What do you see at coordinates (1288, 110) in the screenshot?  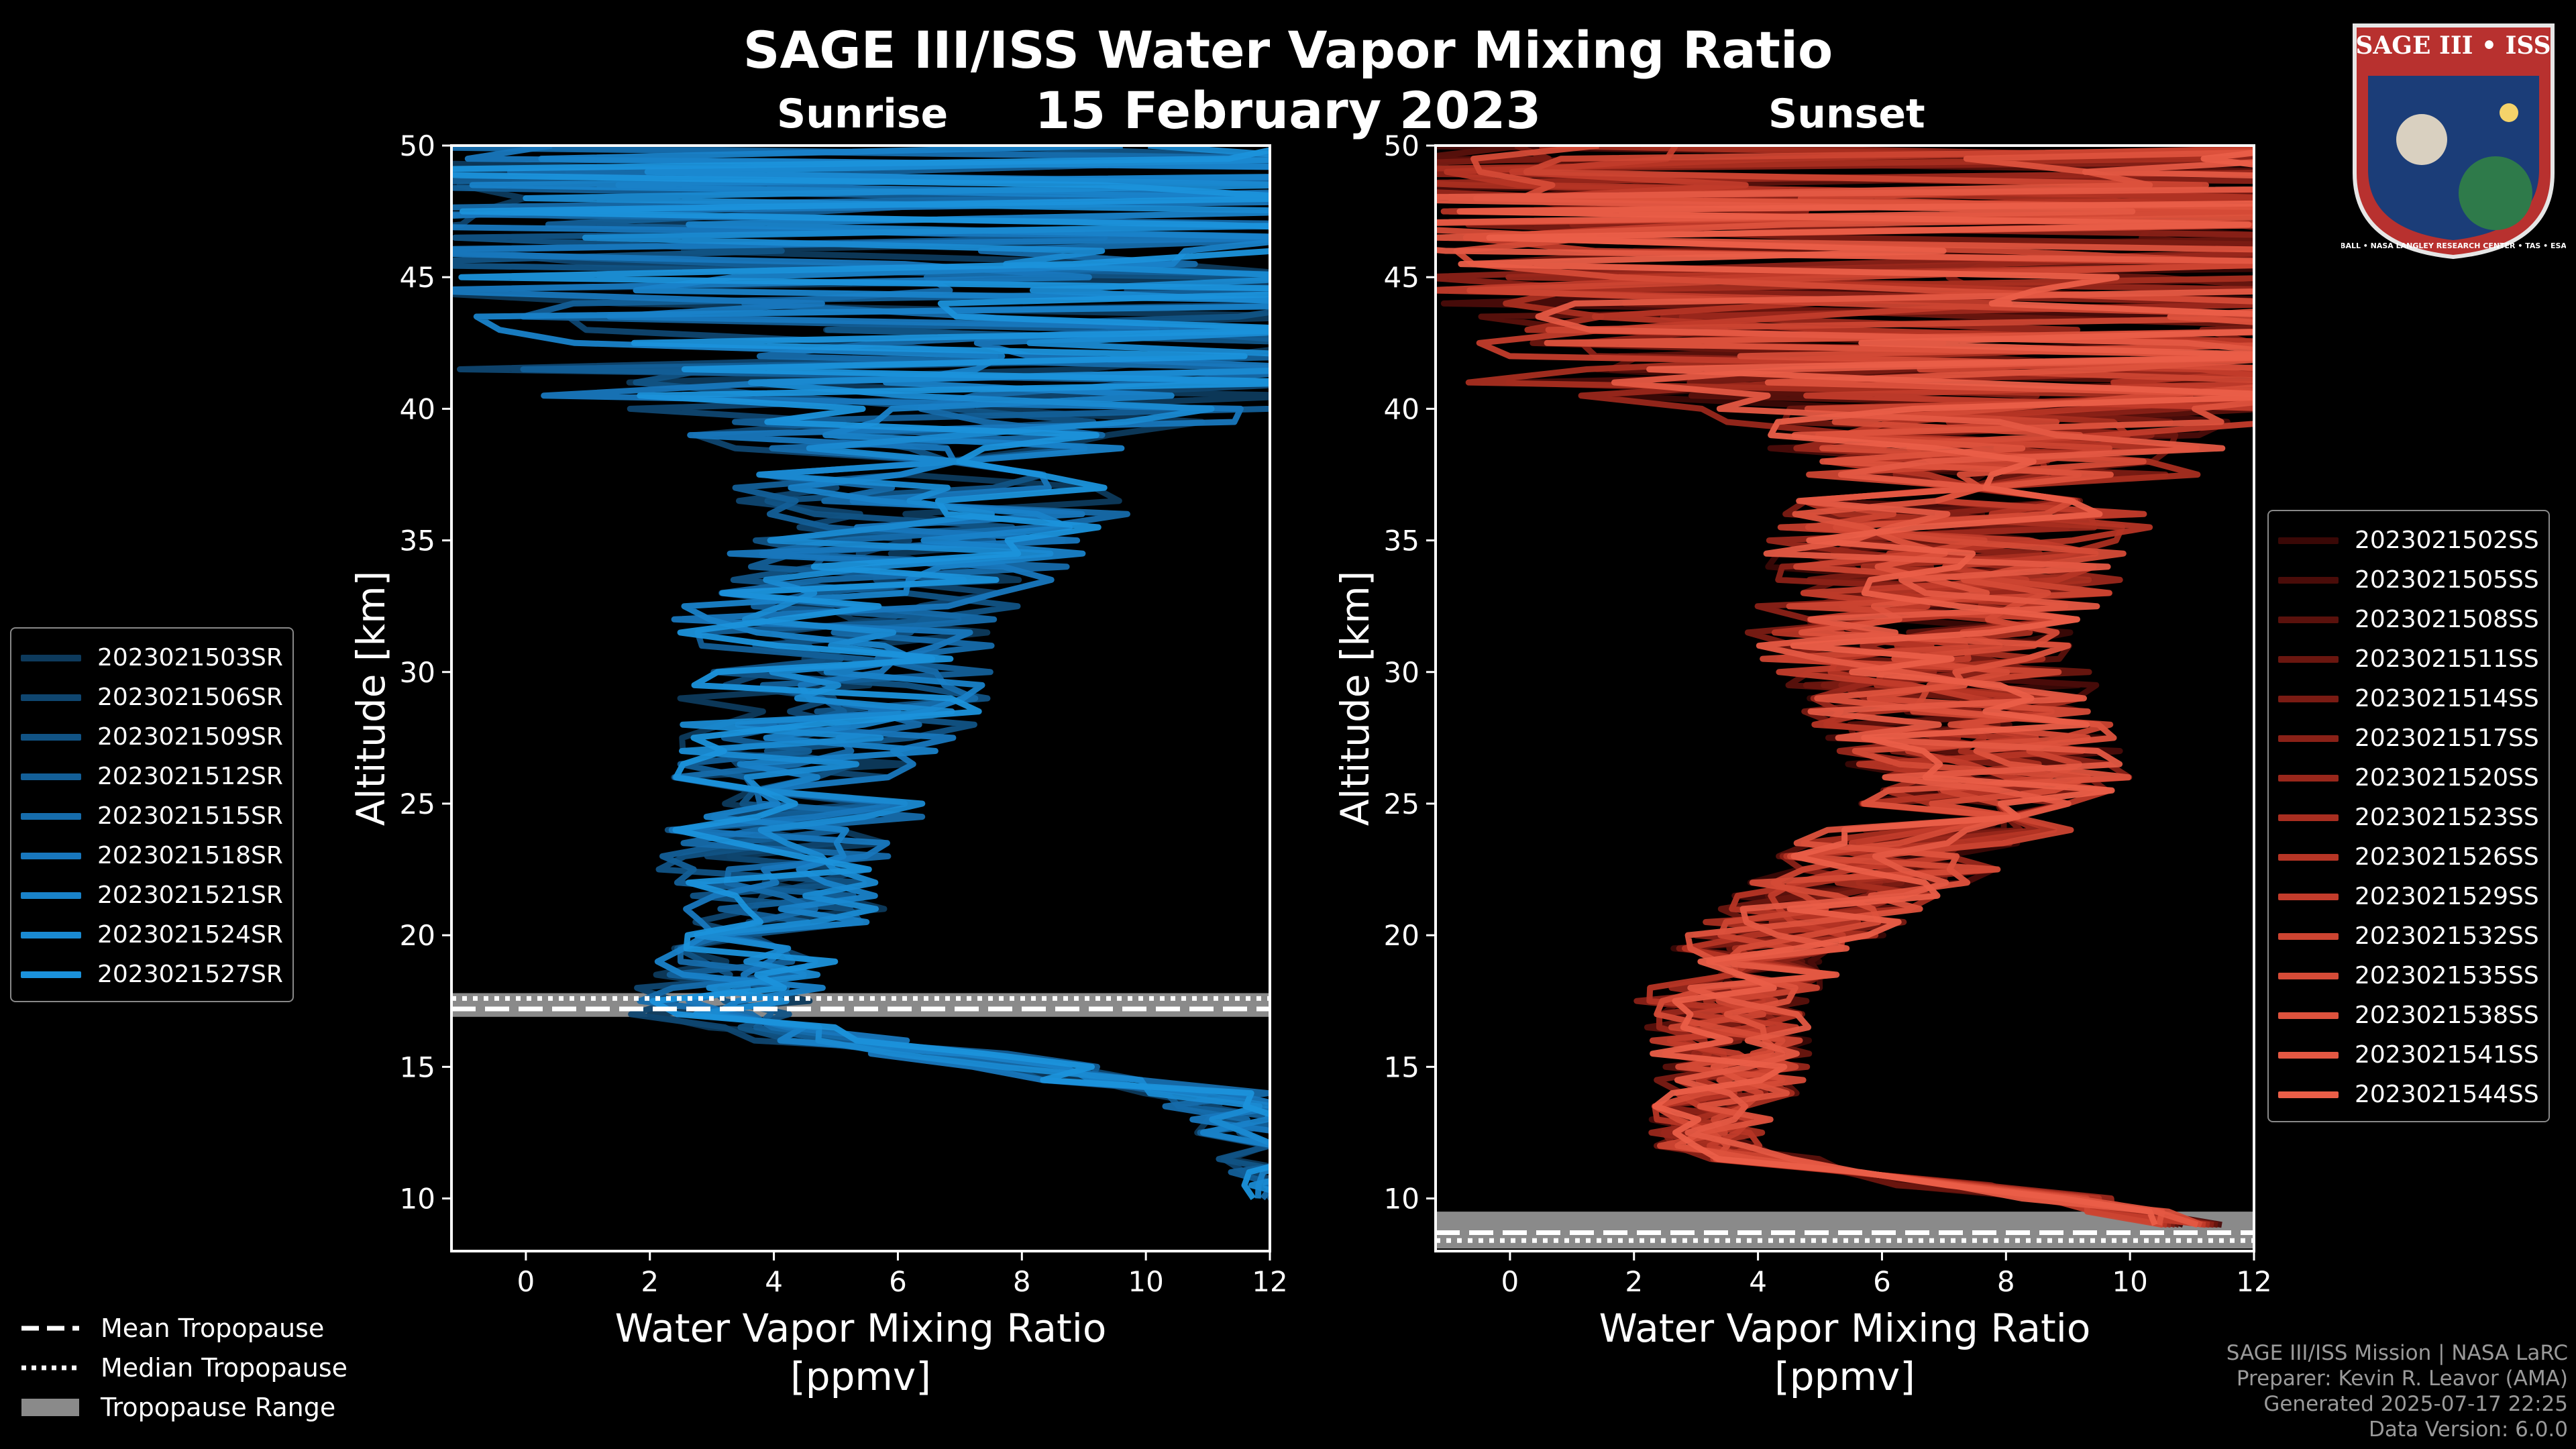 I see `chart-date: 15 February 2023` at bounding box center [1288, 110].